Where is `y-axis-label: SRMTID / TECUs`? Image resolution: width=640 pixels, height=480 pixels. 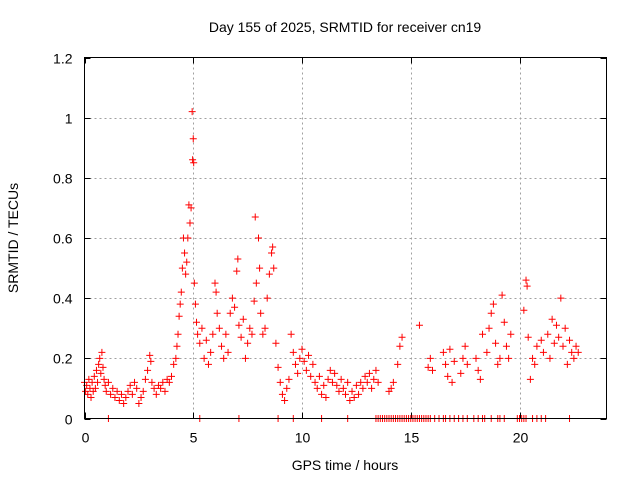
y-axis-label: SRMTID / TECUs is located at coordinates (13, 238).